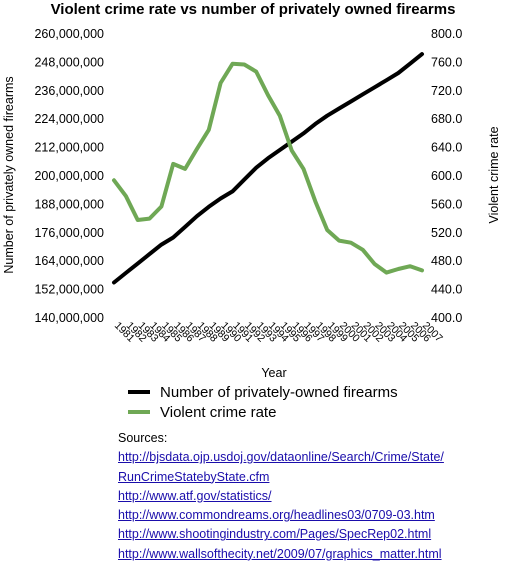 The image size is (506, 564). What do you see at coordinates (69, 148) in the screenshot?
I see `y-left-tick-label: 212,000,000` at bounding box center [69, 148].